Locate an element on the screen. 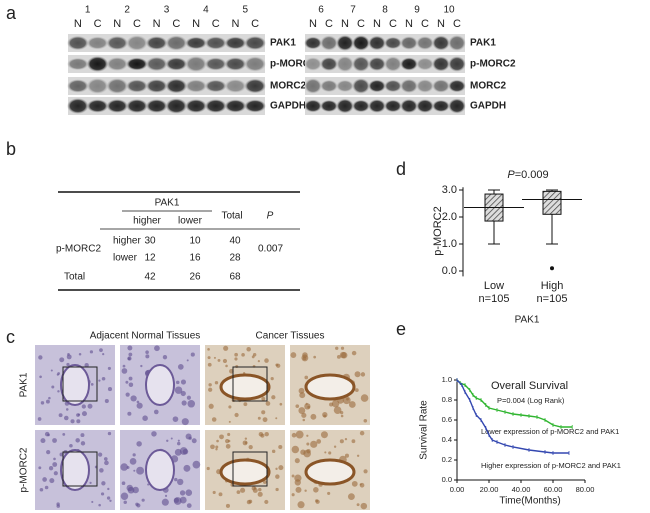 The image size is (650, 513). series-label: Higher expression of p-MORC2 and PAK1 is located at coordinates (551, 465).